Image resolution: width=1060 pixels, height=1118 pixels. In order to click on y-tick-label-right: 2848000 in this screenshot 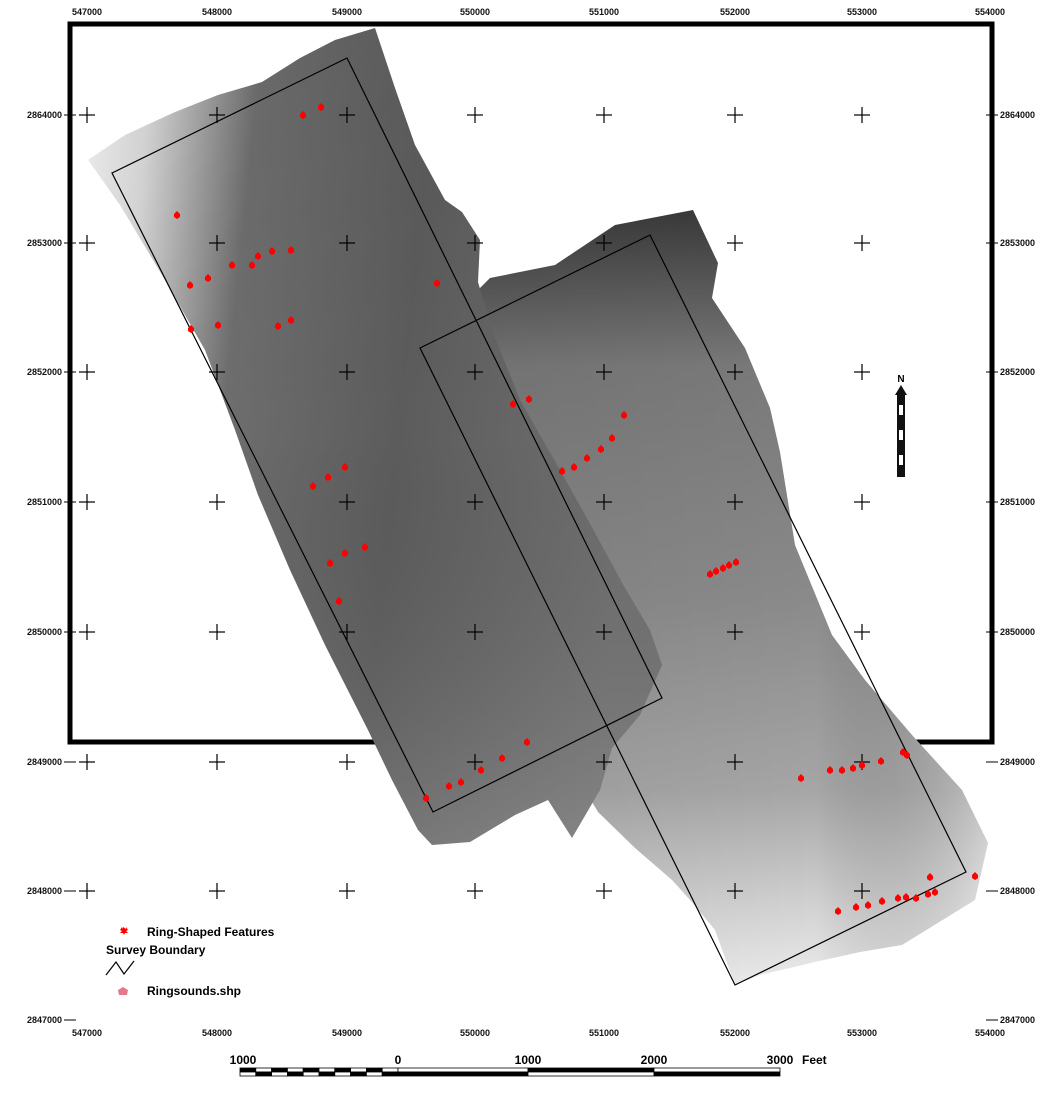, I will do `click(1017, 891)`.